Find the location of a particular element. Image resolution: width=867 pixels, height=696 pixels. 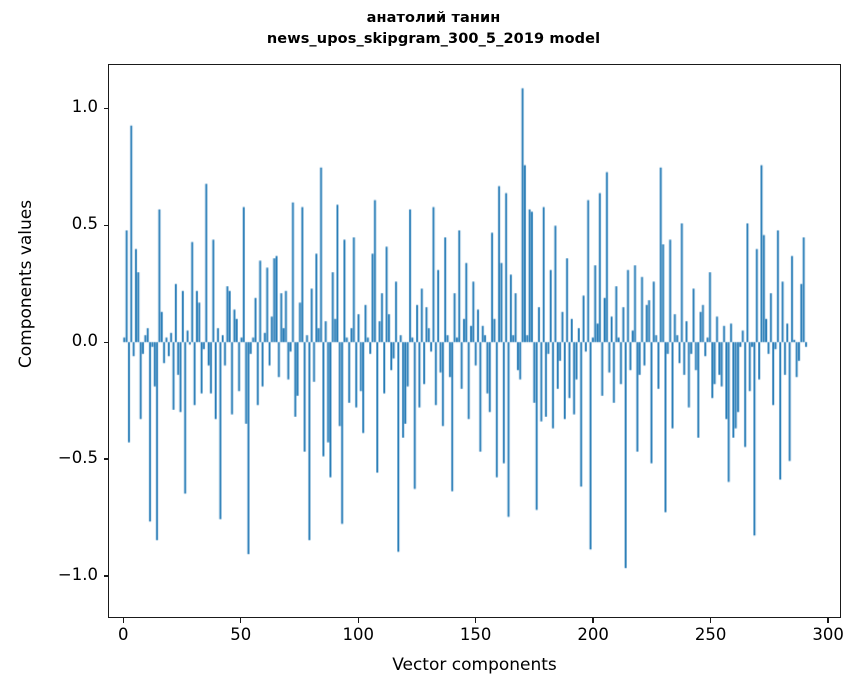

x-axis-label: Vector components is located at coordinates (474, 665).